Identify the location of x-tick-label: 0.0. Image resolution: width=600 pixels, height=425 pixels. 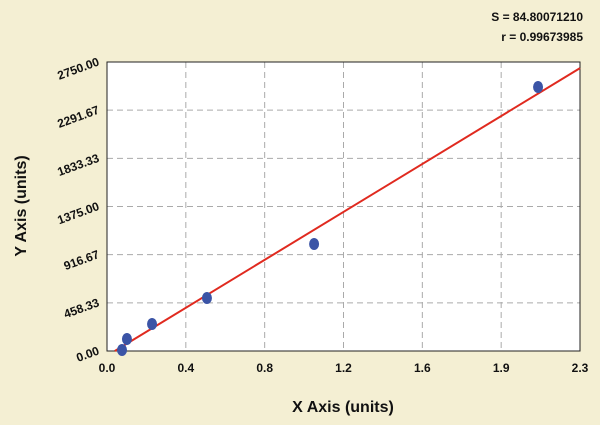
(107, 368).